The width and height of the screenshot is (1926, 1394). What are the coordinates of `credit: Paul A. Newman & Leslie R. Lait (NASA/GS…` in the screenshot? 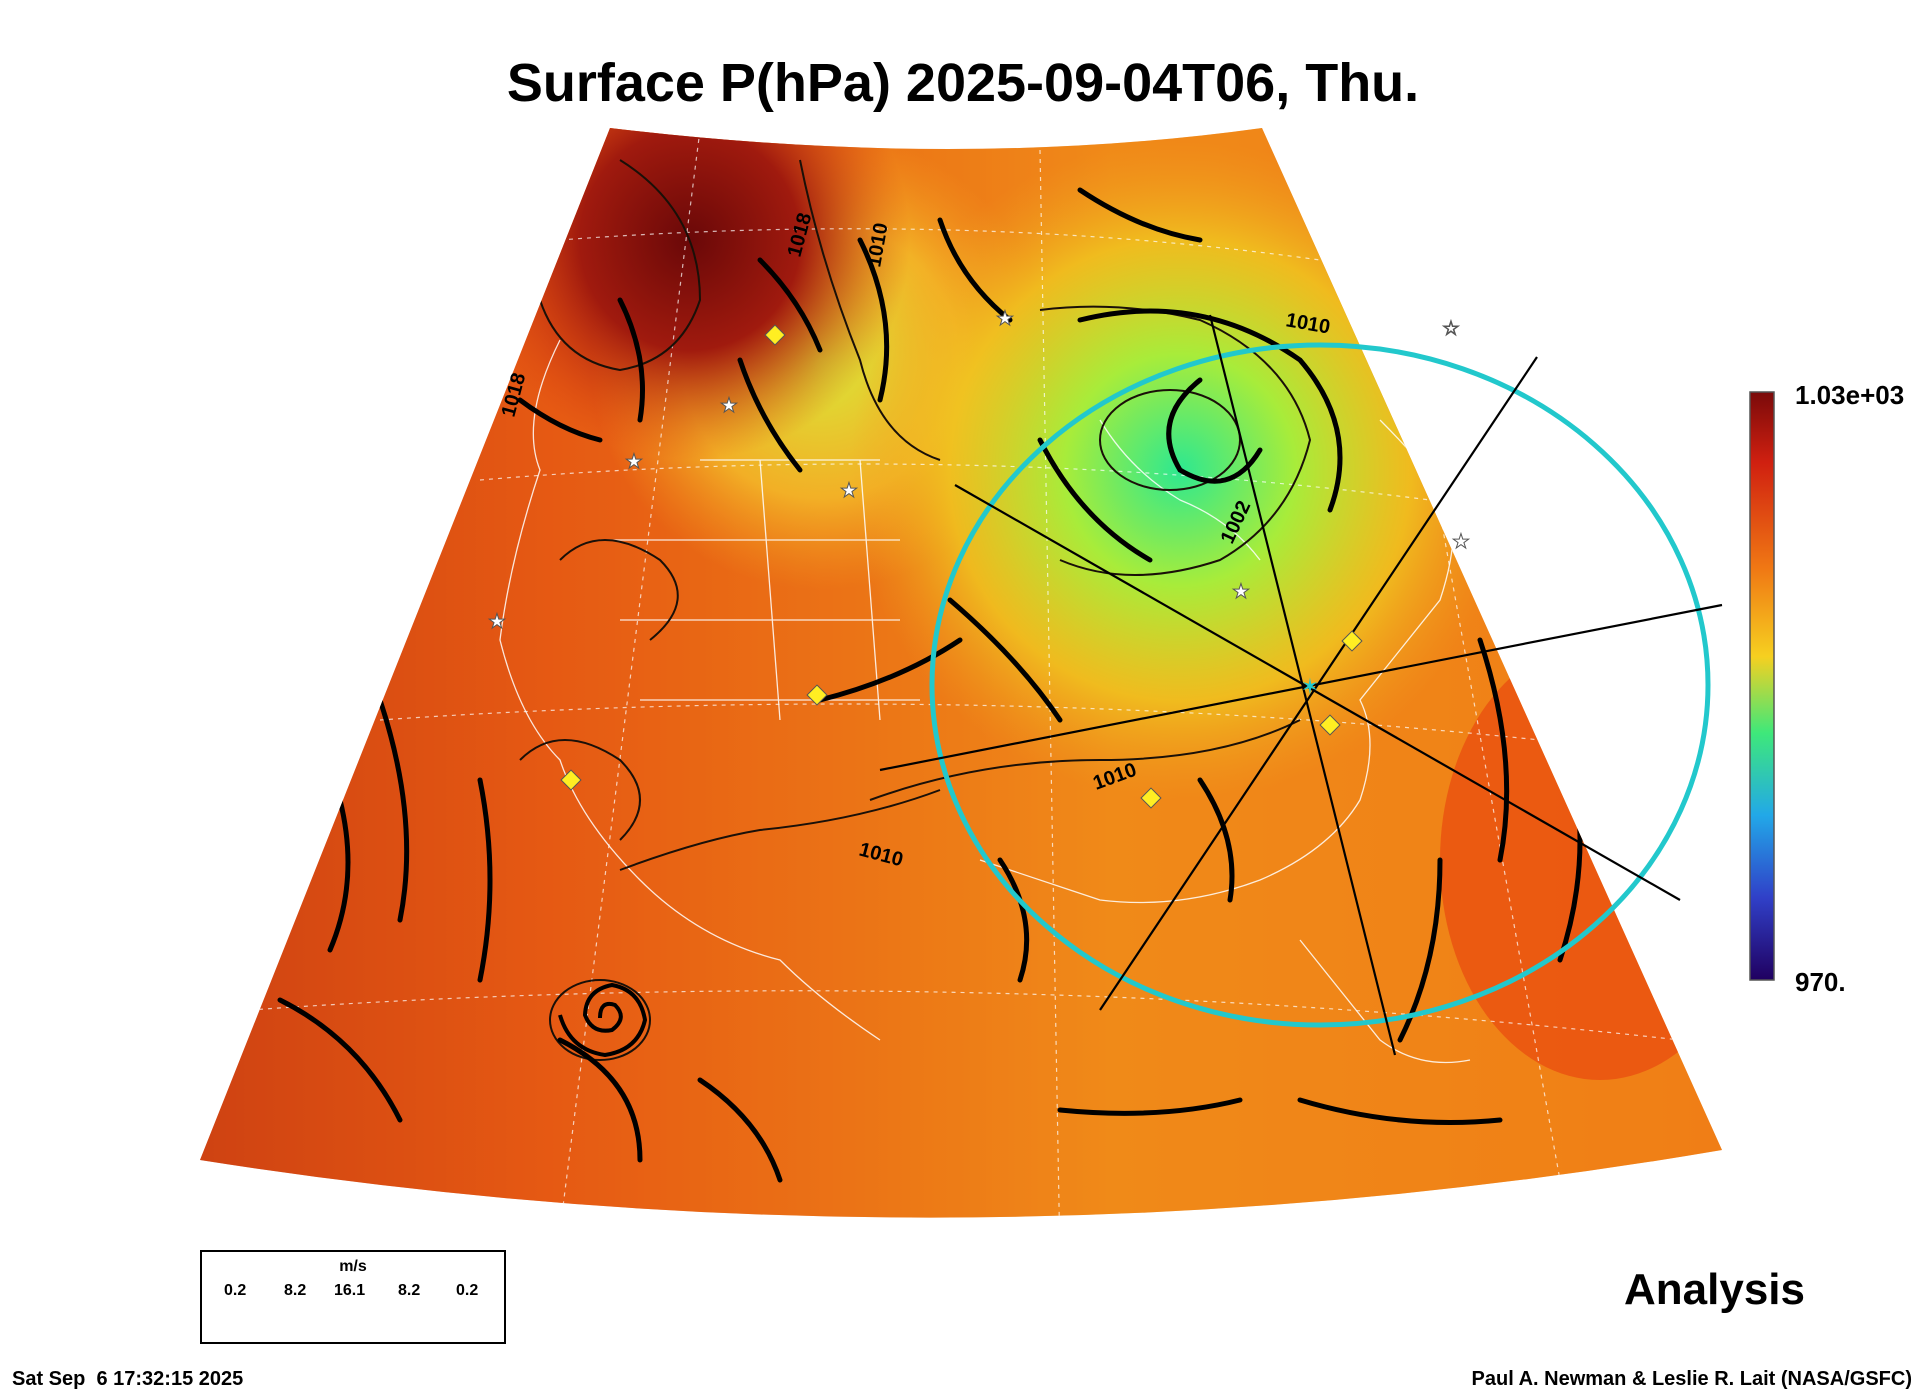 It's located at (1691, 1379).